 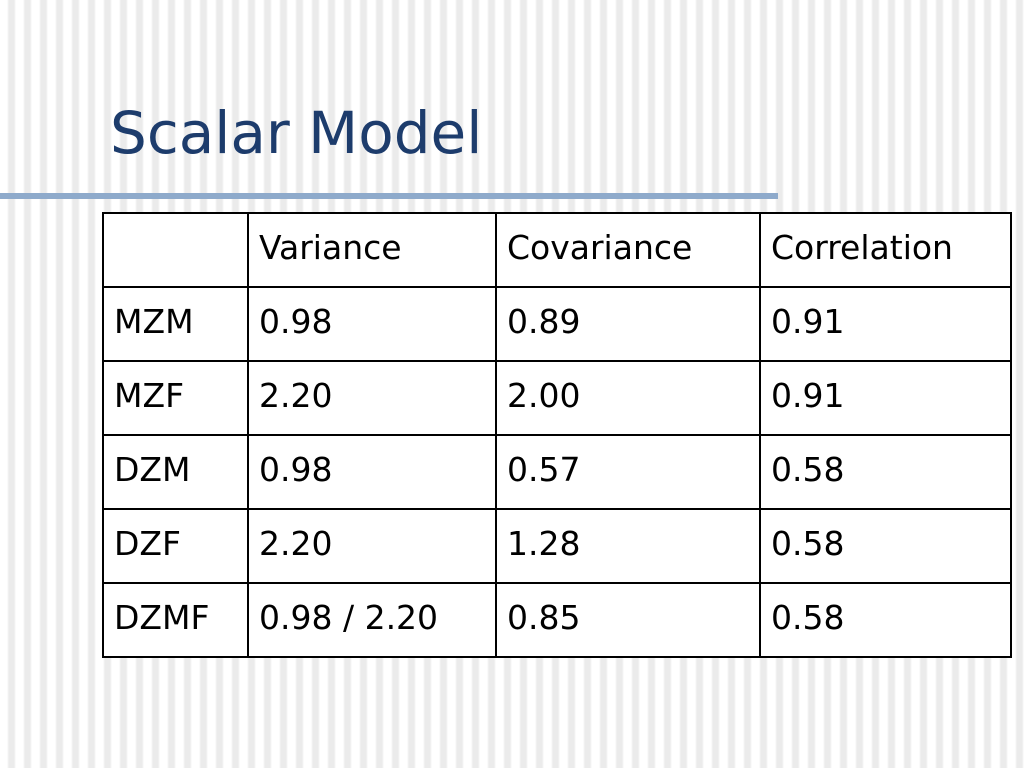 What do you see at coordinates (628, 324) in the screenshot?
I see `table-cell: 0.89` at bounding box center [628, 324].